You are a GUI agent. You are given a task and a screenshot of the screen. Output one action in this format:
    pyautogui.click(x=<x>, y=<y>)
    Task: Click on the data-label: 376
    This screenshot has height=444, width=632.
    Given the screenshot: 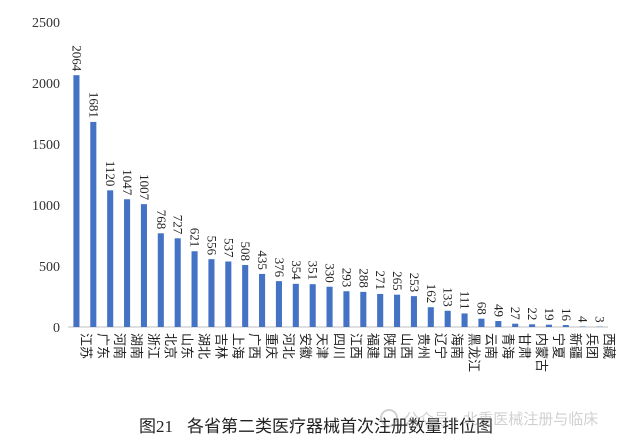 What is the action you would take?
    pyautogui.click(x=279, y=268)
    